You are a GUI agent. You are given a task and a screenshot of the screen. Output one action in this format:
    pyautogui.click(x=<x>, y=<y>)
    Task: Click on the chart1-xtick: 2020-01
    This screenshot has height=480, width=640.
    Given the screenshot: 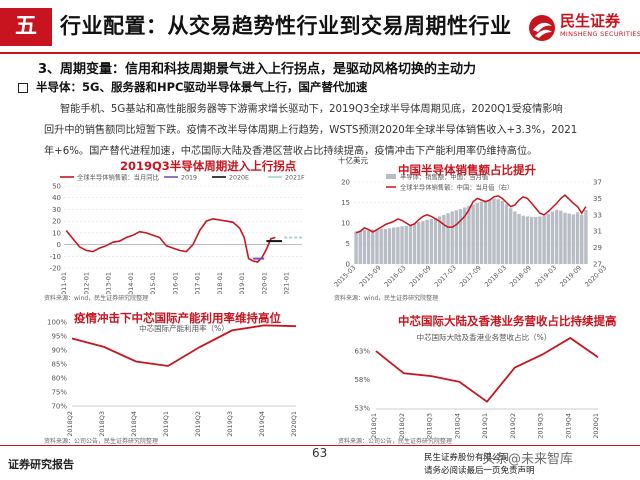 What is the action you would take?
    pyautogui.click(x=264, y=283)
    